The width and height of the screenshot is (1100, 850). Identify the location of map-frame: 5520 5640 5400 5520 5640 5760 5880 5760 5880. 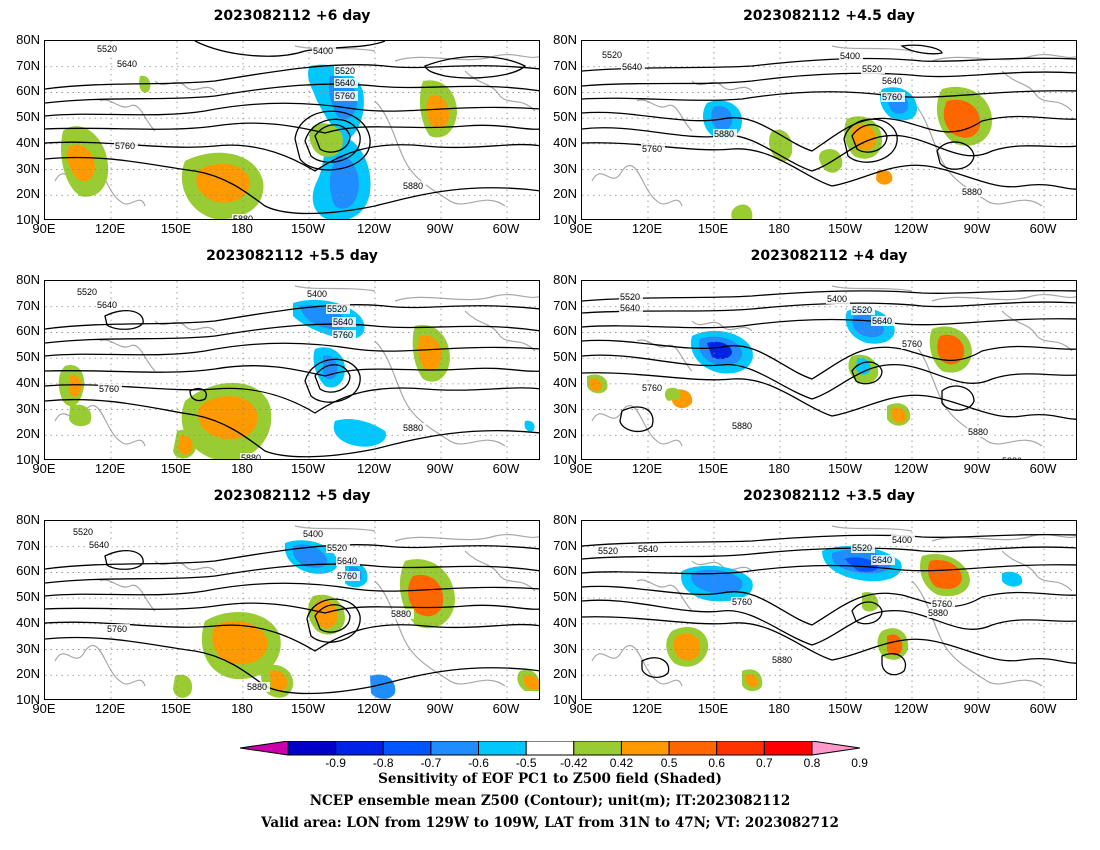
(829, 130).